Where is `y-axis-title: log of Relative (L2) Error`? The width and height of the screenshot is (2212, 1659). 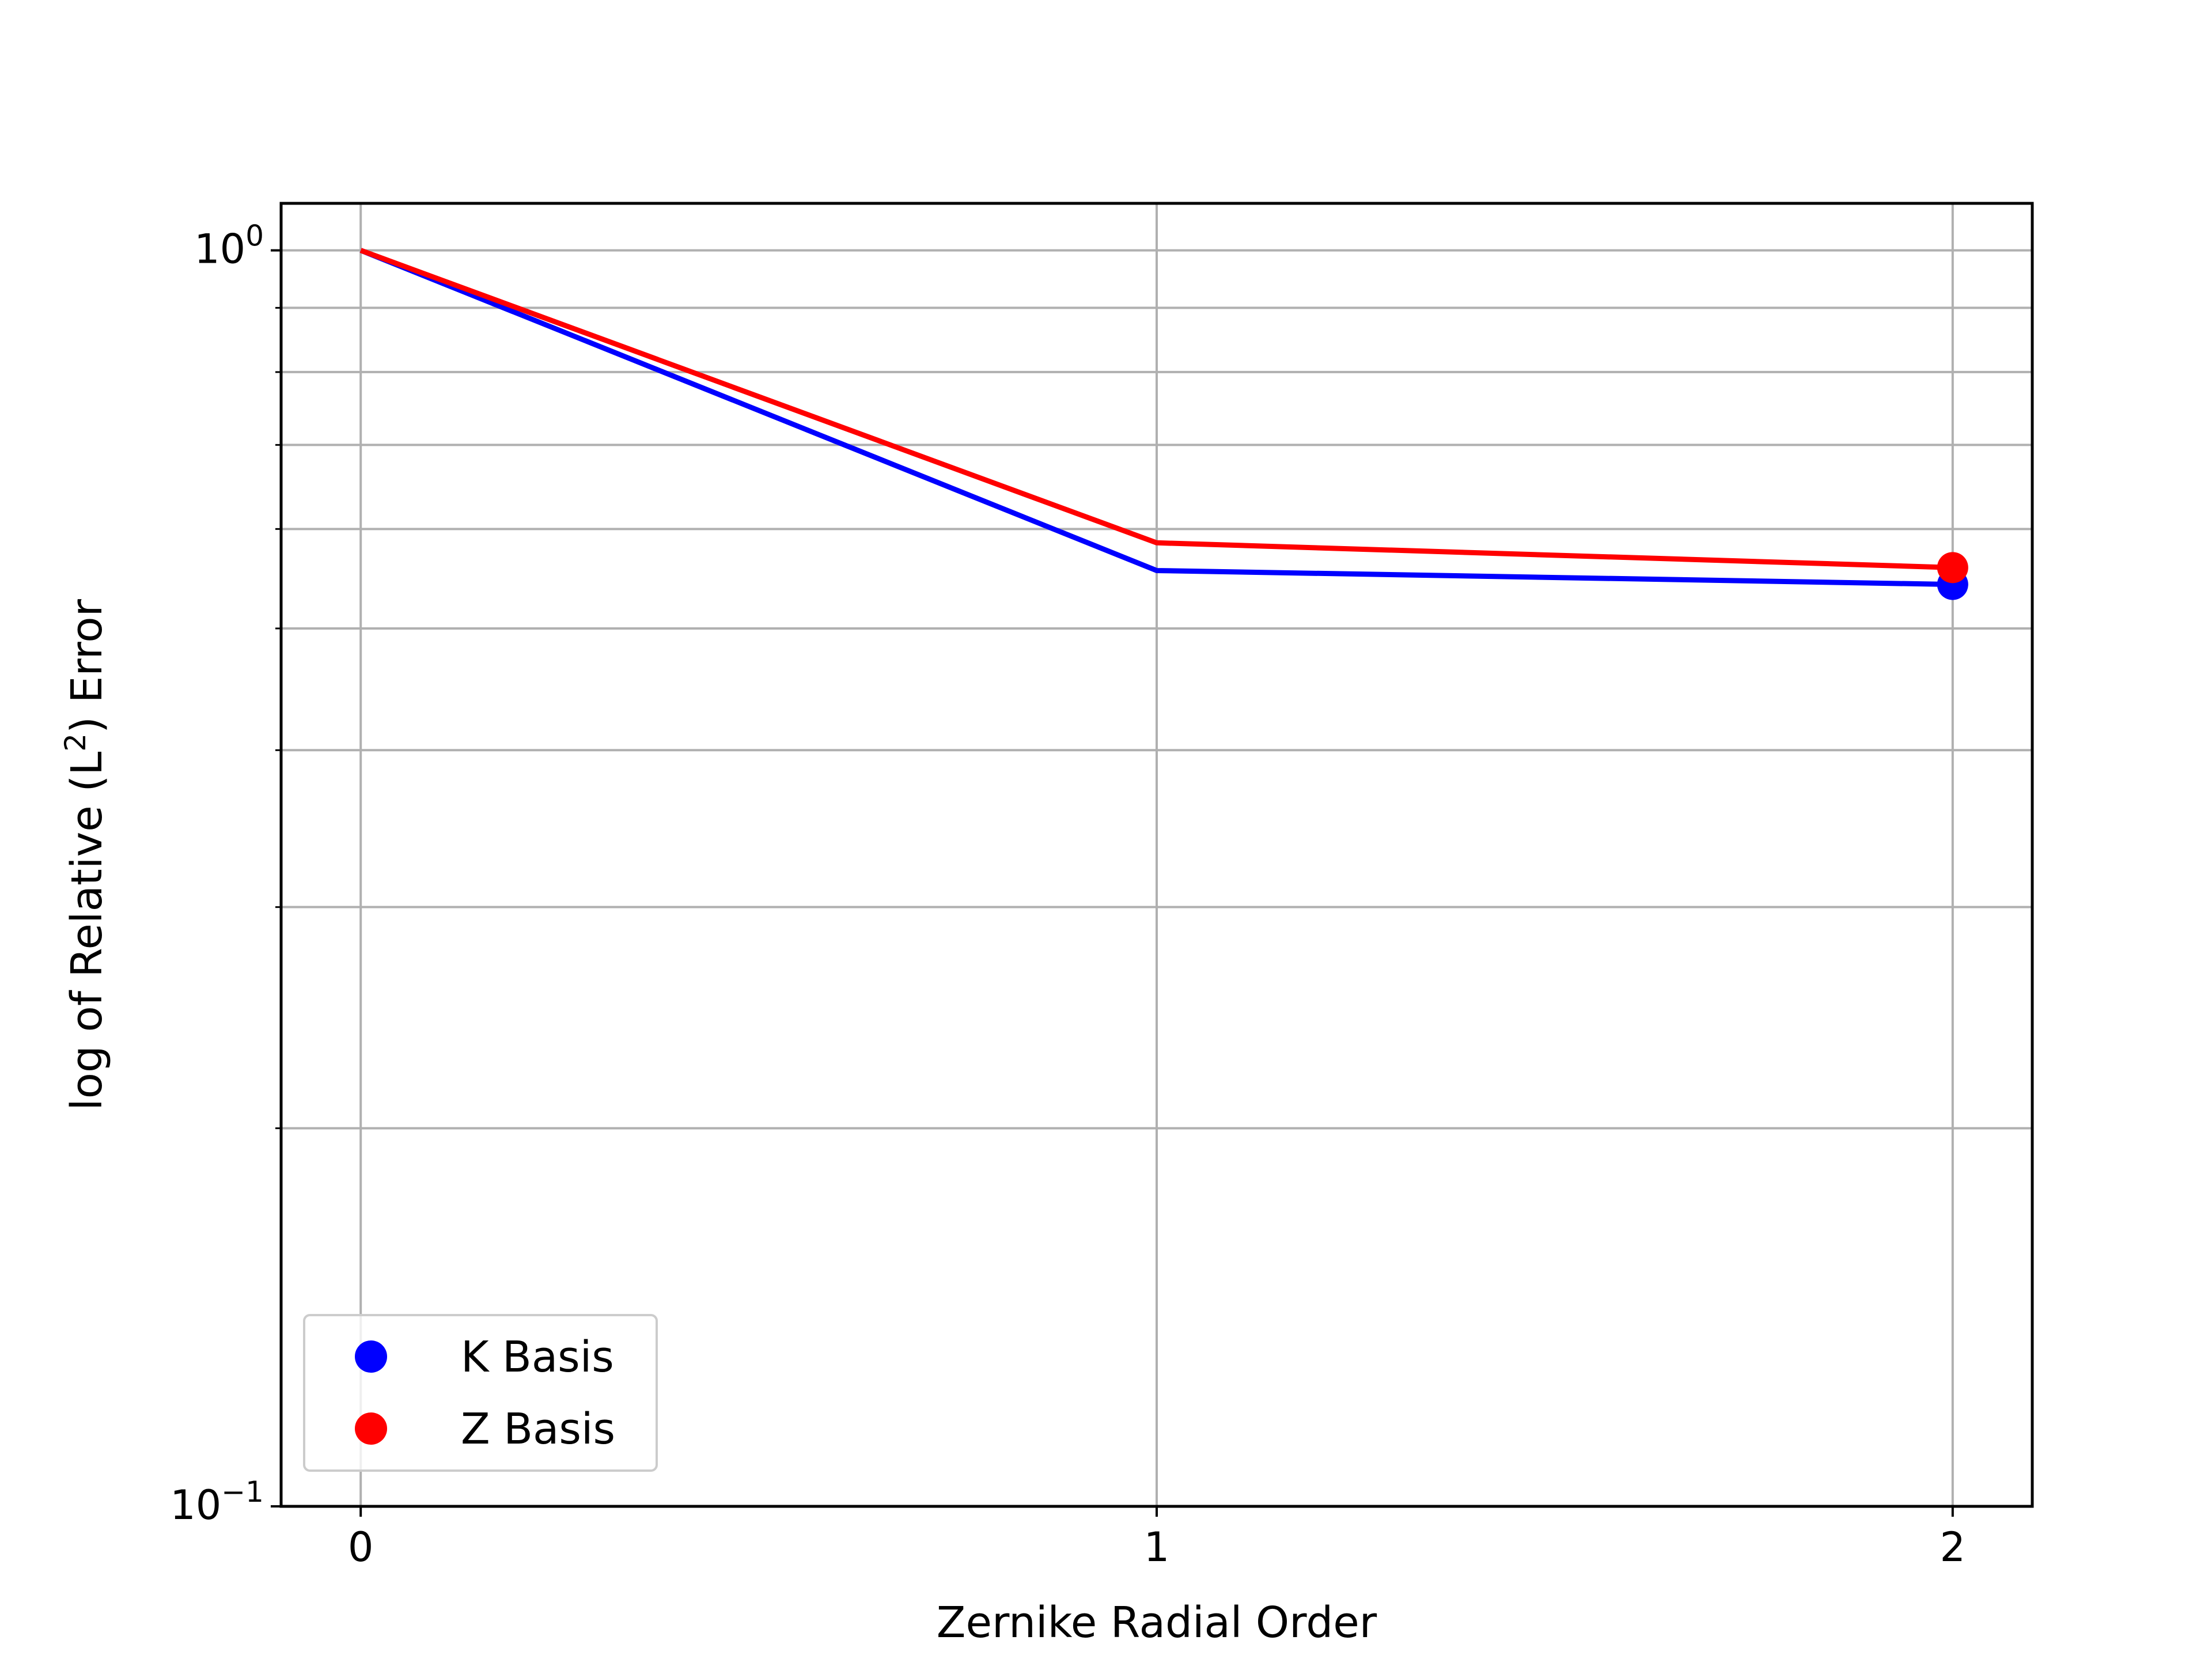 y-axis-title: log of Relative (L2) Error is located at coordinates (85, 855).